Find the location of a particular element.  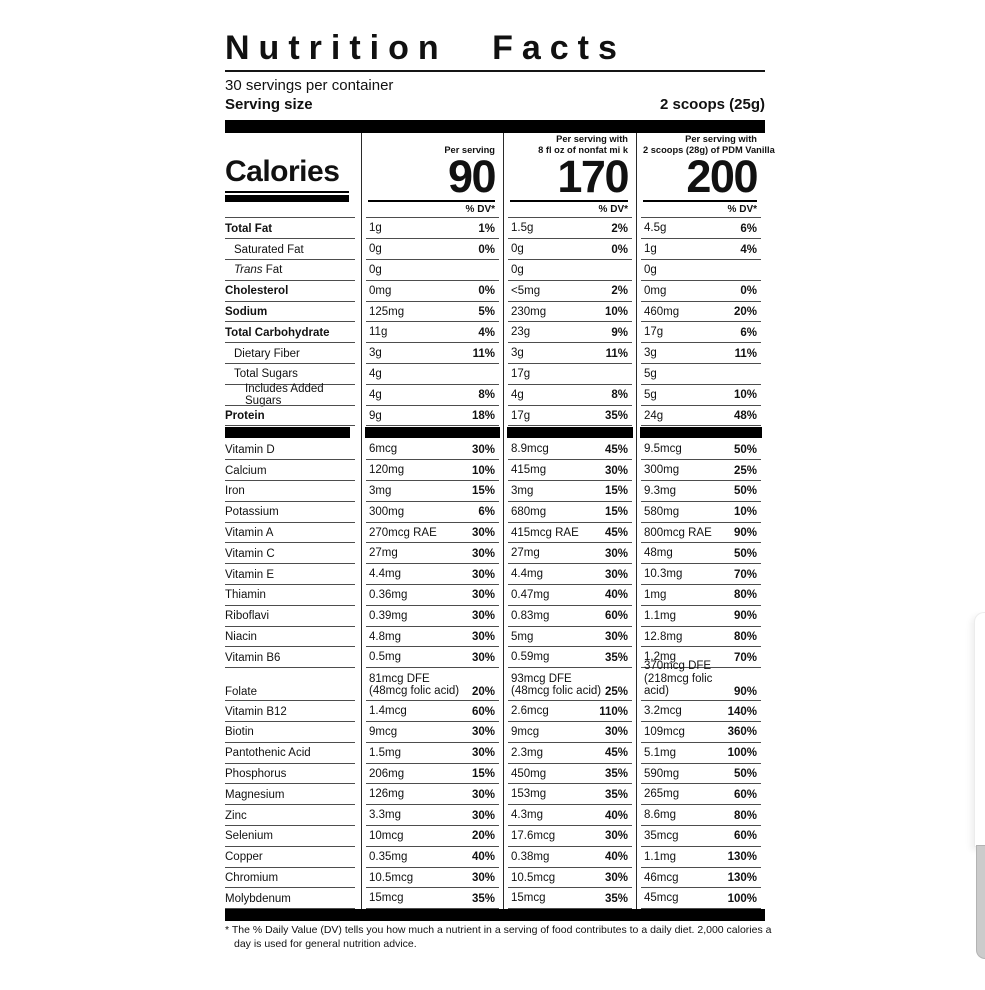

amount-value: 15mcg is located at coordinates (386, 898).